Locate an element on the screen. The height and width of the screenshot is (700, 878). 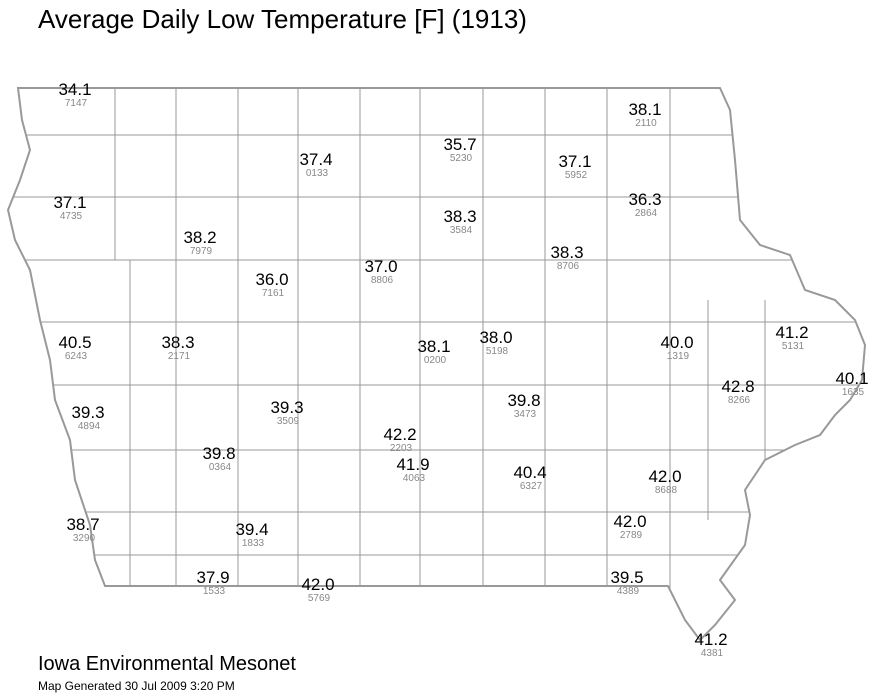
station-temp: 42.8 is located at coordinates (737, 386).